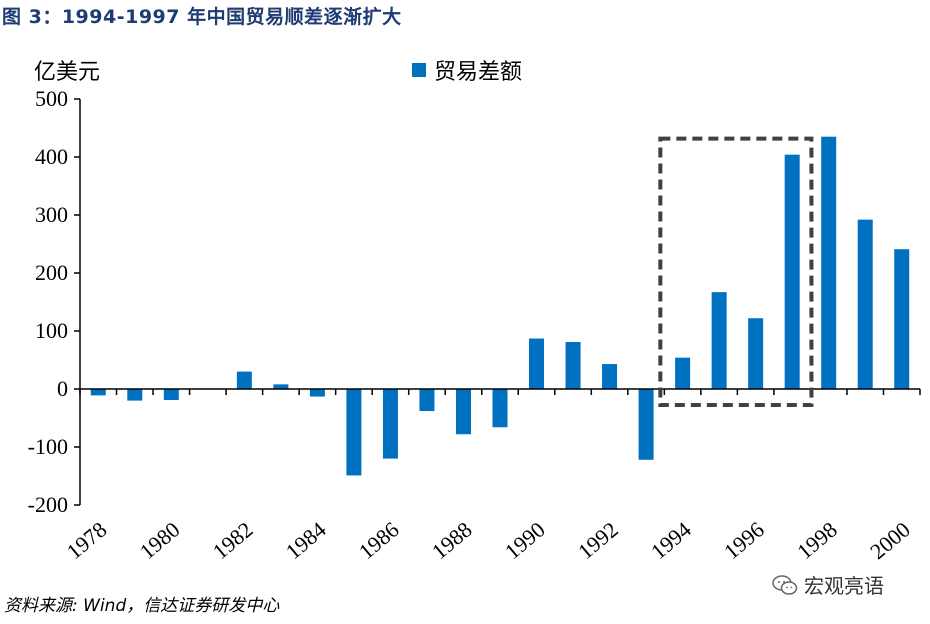  What do you see at coordinates (817, 540) in the screenshot?
I see `x-tick-label: 1998` at bounding box center [817, 540].